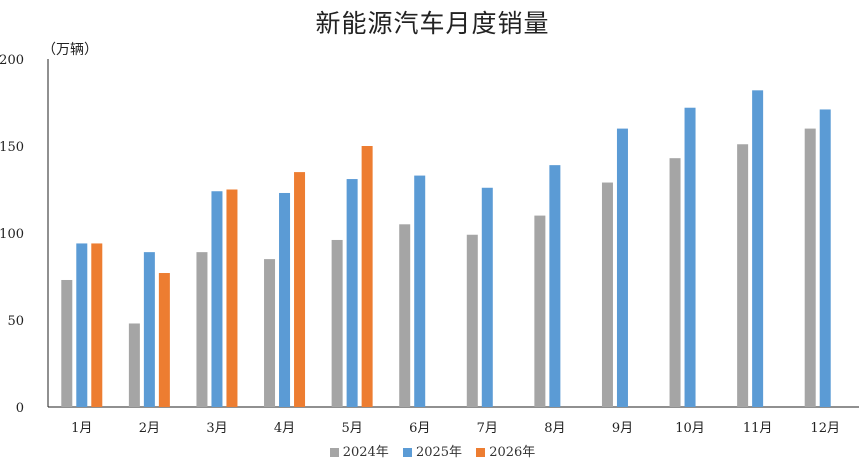 The height and width of the screenshot is (465, 865). Describe the element at coordinates (690, 428) in the screenshot. I see `x-tick-label: 10月` at that location.